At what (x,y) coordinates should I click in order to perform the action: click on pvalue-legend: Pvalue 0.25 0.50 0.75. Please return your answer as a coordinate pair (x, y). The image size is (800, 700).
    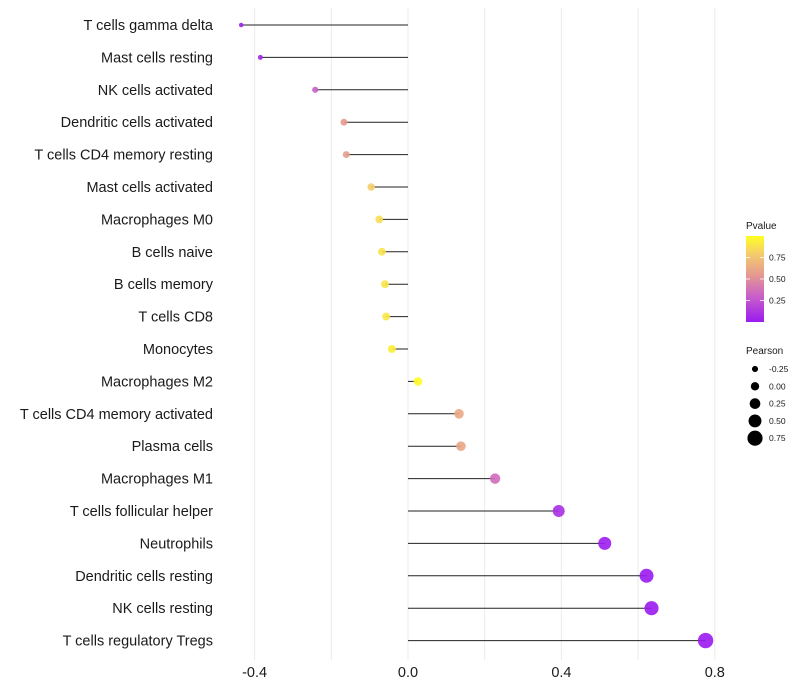
    Looking at the image, I should click on (766, 271).